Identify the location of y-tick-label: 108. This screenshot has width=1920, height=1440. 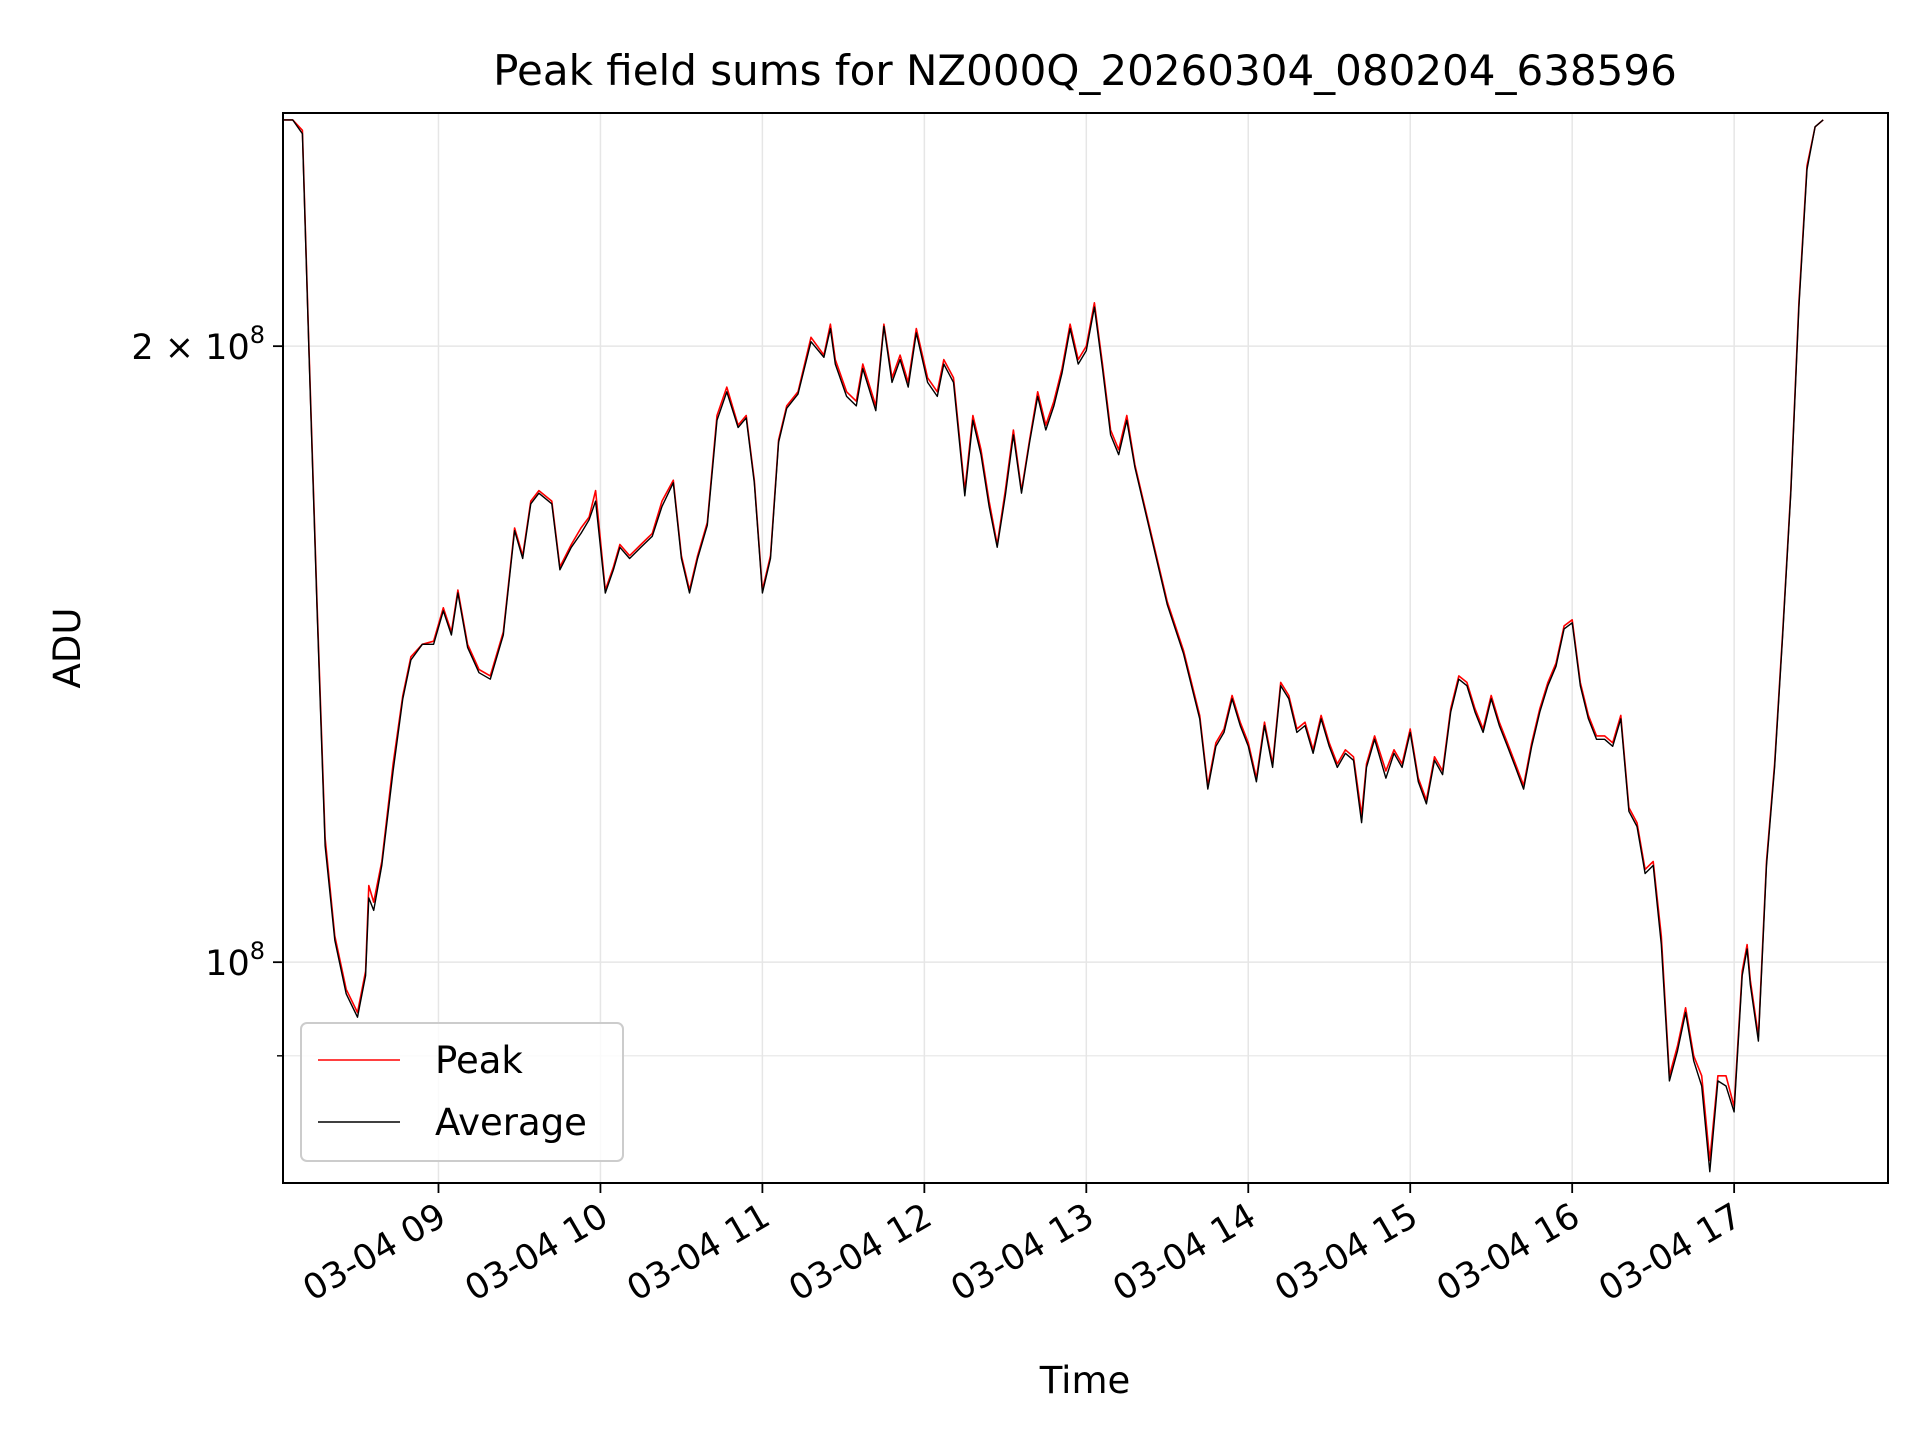
(235, 960).